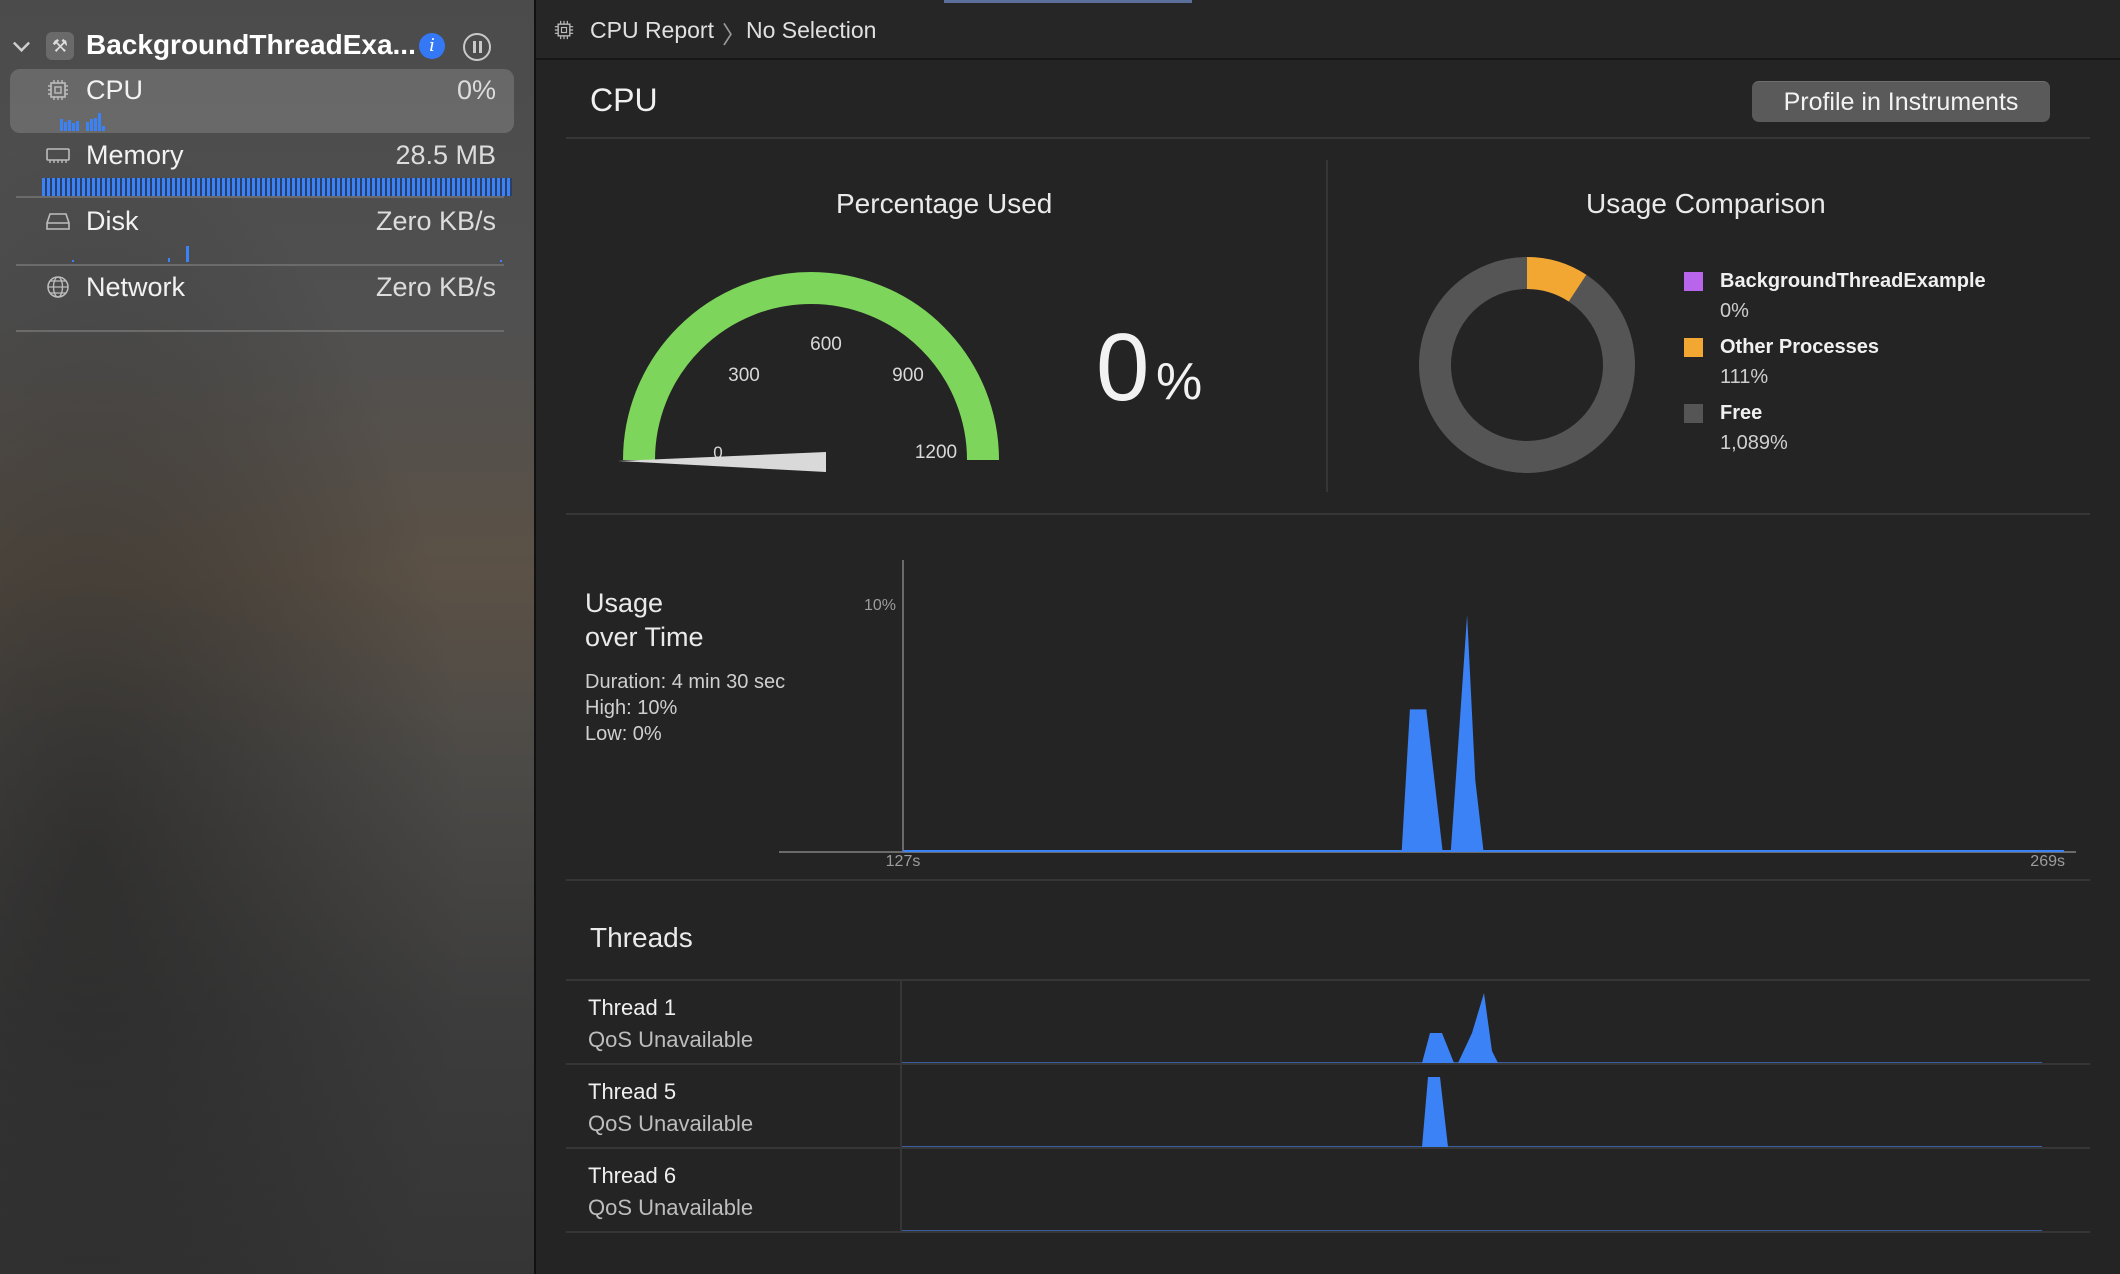  What do you see at coordinates (82, 122) in the screenshot?
I see `cpu-sparkline` at bounding box center [82, 122].